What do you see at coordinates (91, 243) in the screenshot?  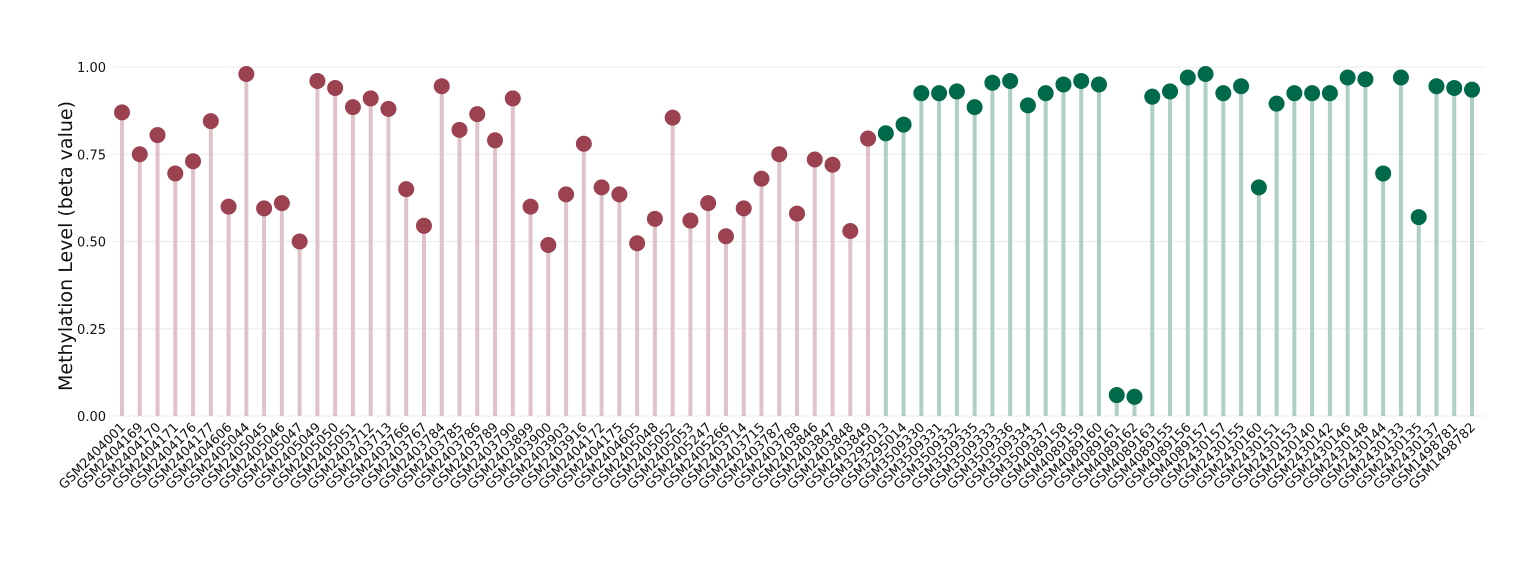 I see `y-tick-label: 0.50` at bounding box center [91, 243].